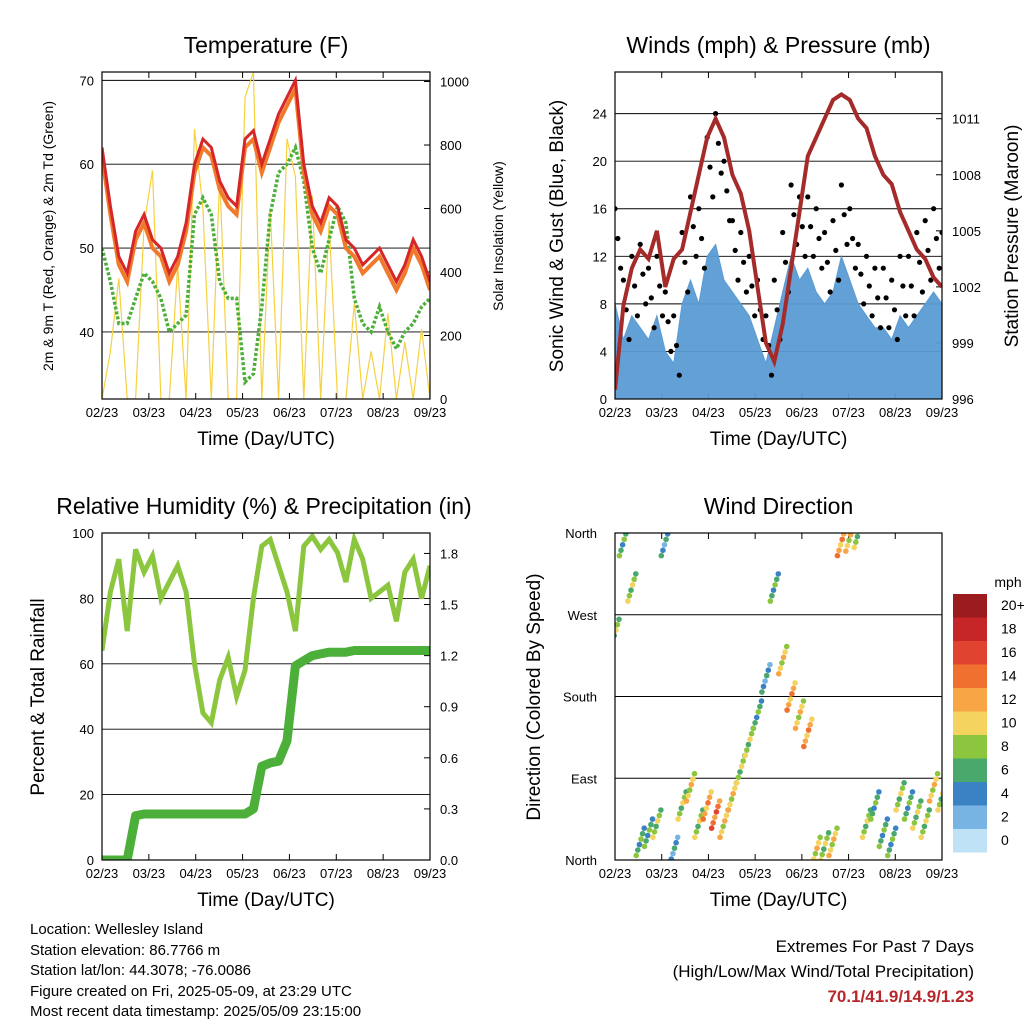 This screenshot has width=1024, height=1024. What do you see at coordinates (125, 950) in the screenshot?
I see `elevation-text: Station elevation: 86.7766 m` at bounding box center [125, 950].